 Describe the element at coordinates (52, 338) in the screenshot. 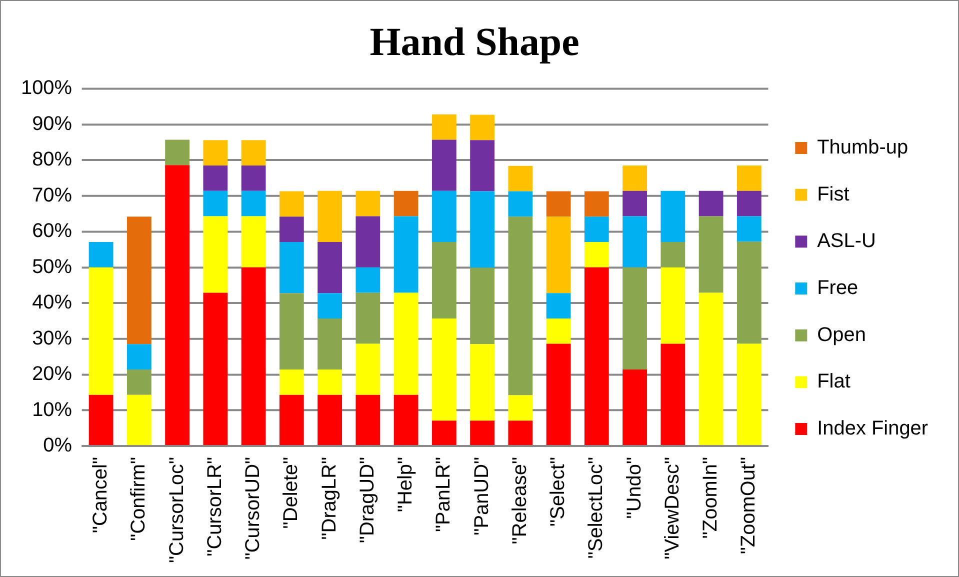

I see `y-tick-label: 30%` at that location.